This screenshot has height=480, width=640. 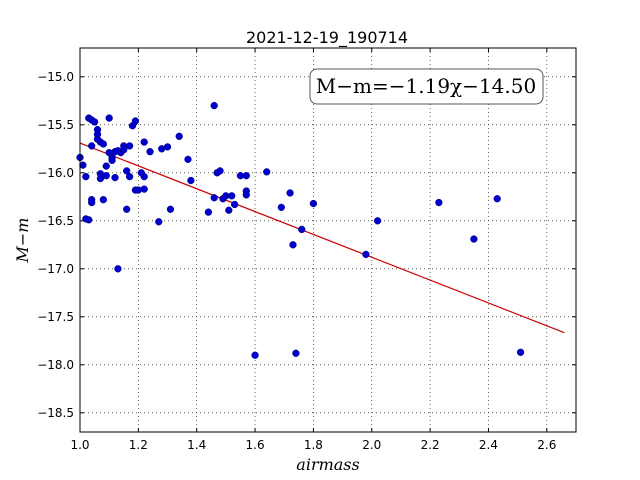 I want to click on y-tick-label: −17.5, so click(x=55, y=317).